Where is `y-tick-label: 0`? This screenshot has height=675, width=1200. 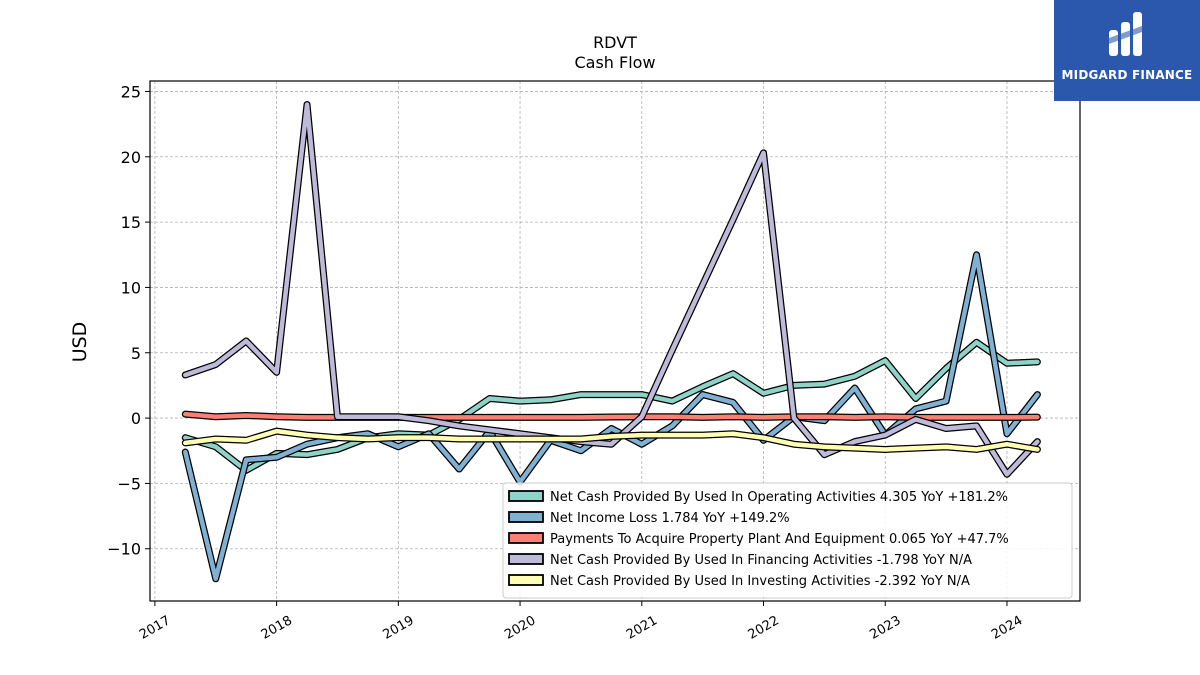 y-tick-label: 0 is located at coordinates (136, 418).